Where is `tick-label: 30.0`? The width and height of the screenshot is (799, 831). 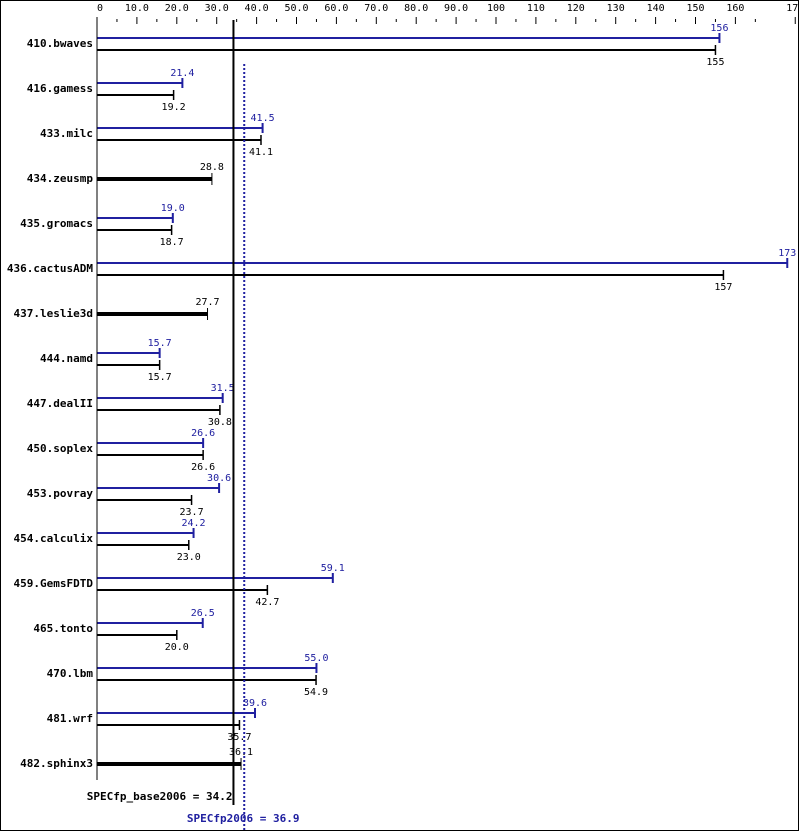 tick-label: 30.0 is located at coordinates (217, 8).